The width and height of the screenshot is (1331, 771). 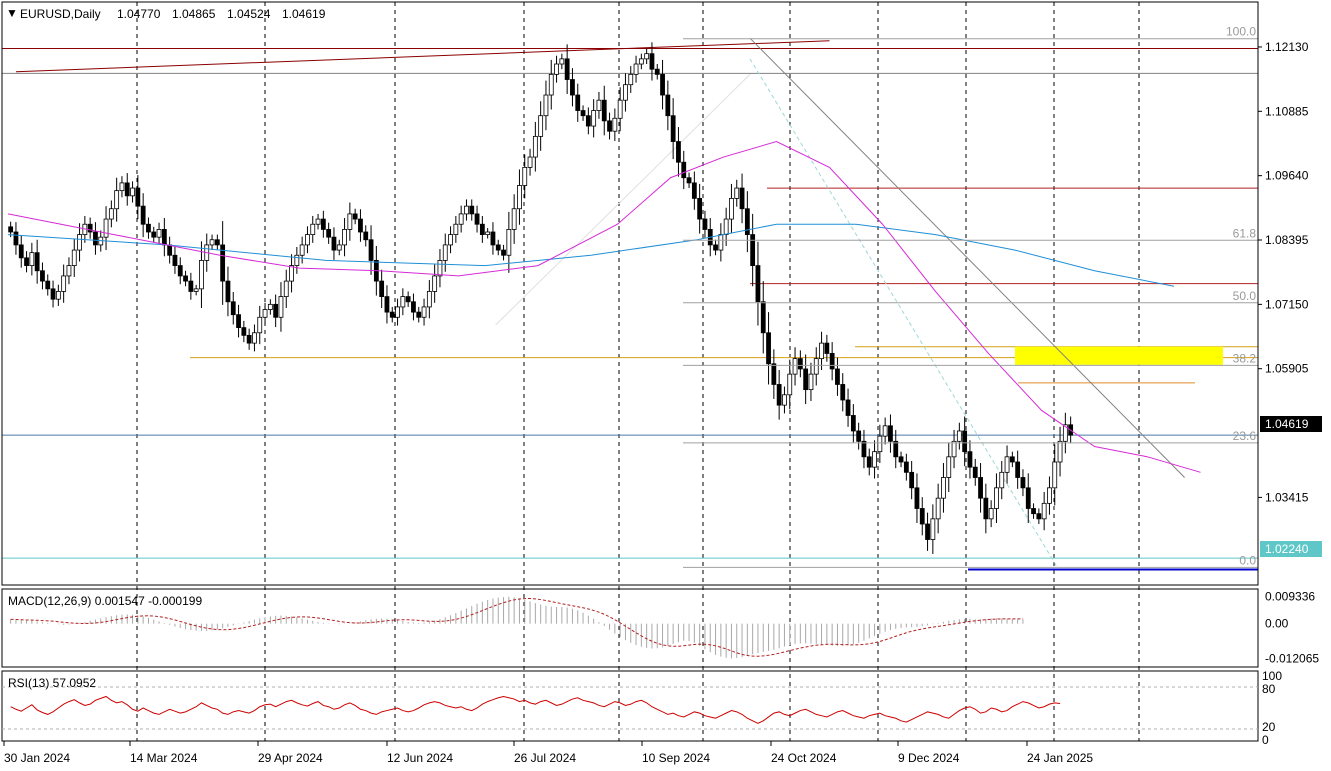 I want to click on price-tick-label: 1.08395, so click(x=1287, y=240).